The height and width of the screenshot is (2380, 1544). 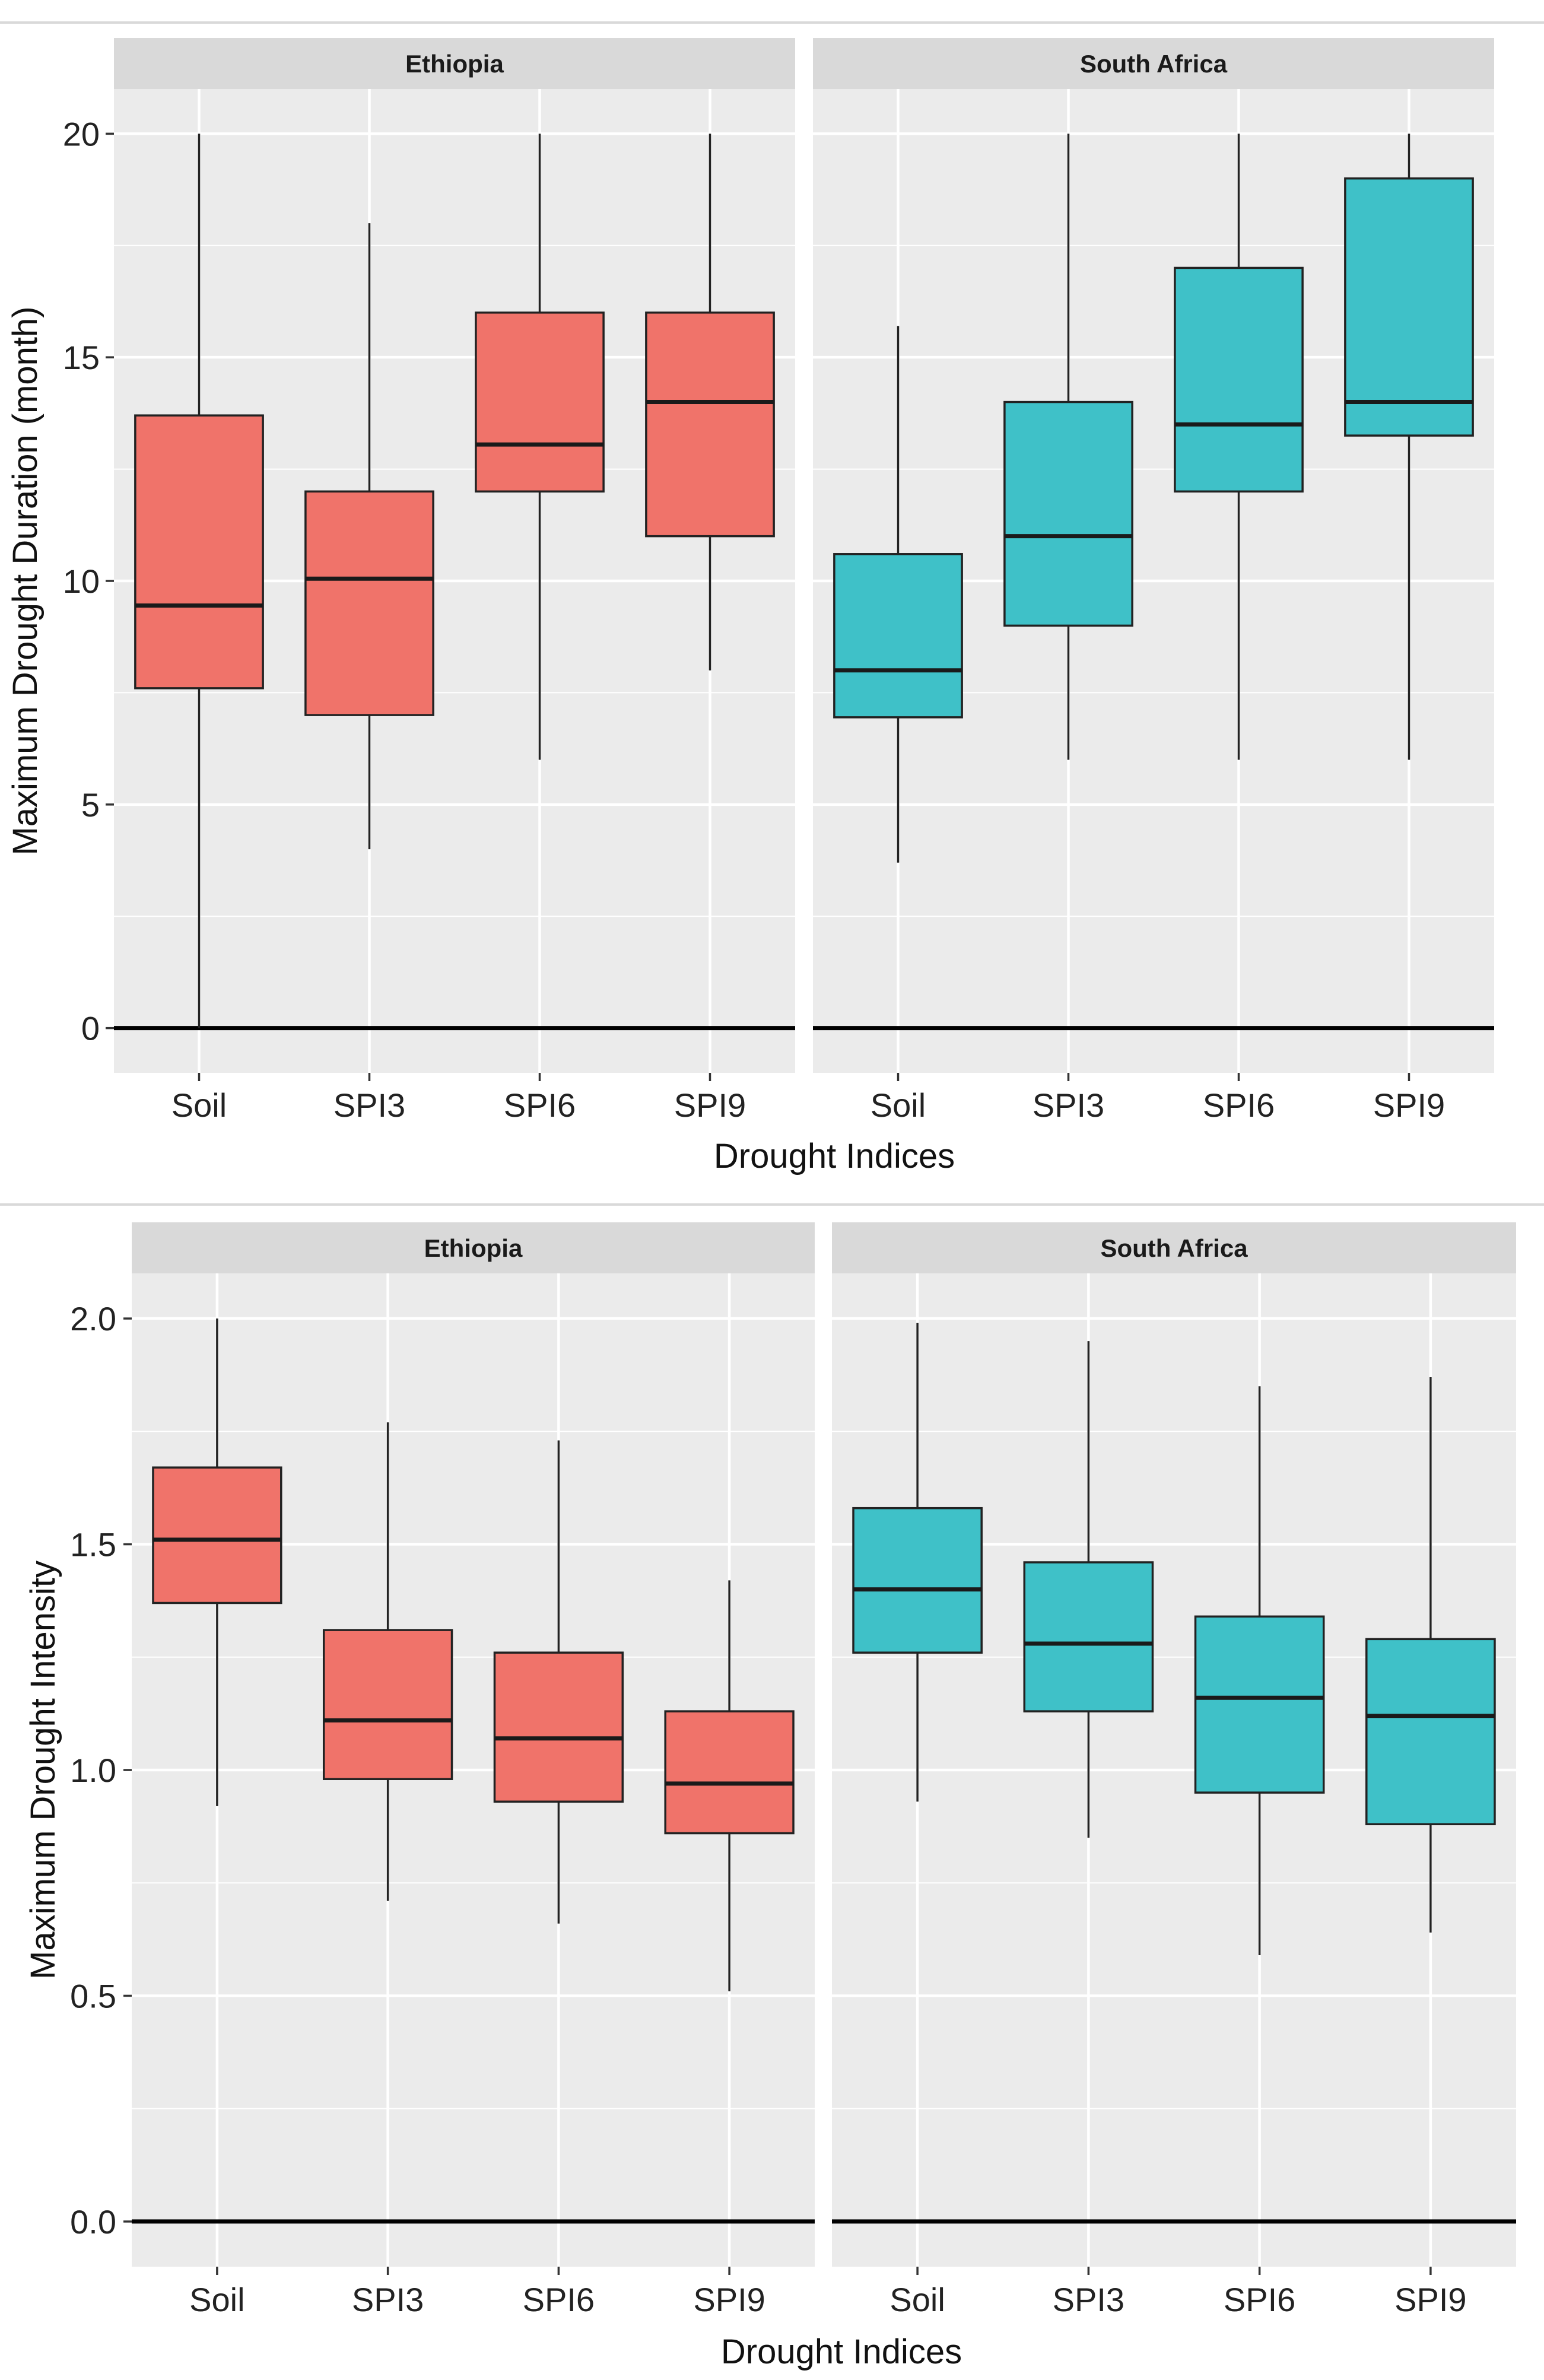 I want to click on y-tick-label: 0, so click(x=90, y=1028).